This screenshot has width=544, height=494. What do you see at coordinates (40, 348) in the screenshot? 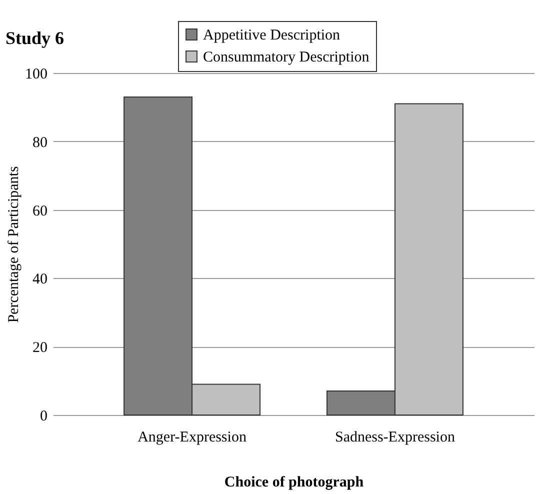
I see `y-tick-label: 20` at bounding box center [40, 348].